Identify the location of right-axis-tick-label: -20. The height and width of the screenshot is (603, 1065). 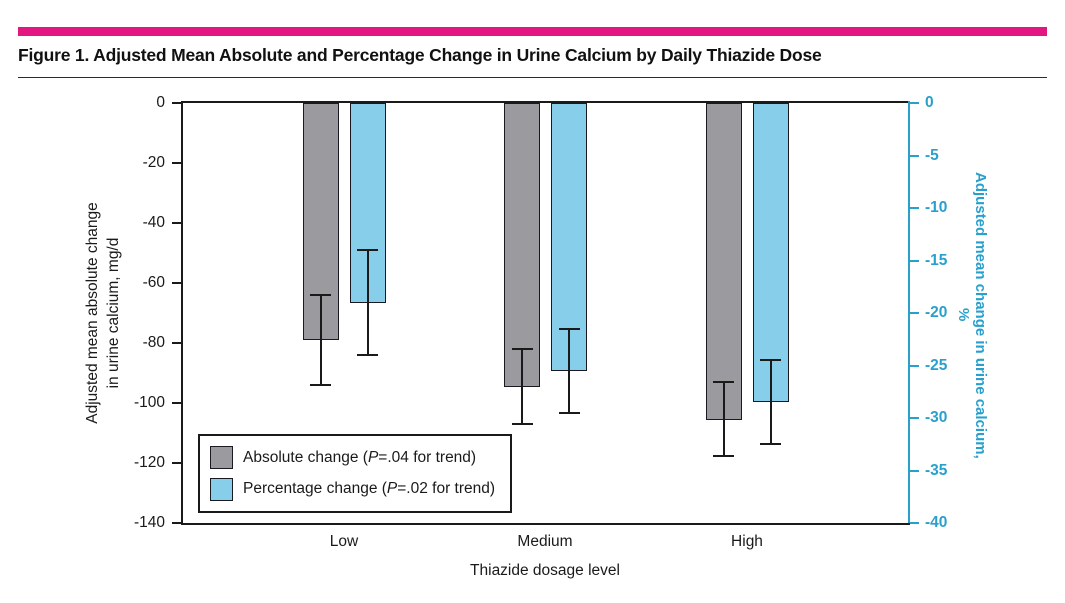
(936, 312).